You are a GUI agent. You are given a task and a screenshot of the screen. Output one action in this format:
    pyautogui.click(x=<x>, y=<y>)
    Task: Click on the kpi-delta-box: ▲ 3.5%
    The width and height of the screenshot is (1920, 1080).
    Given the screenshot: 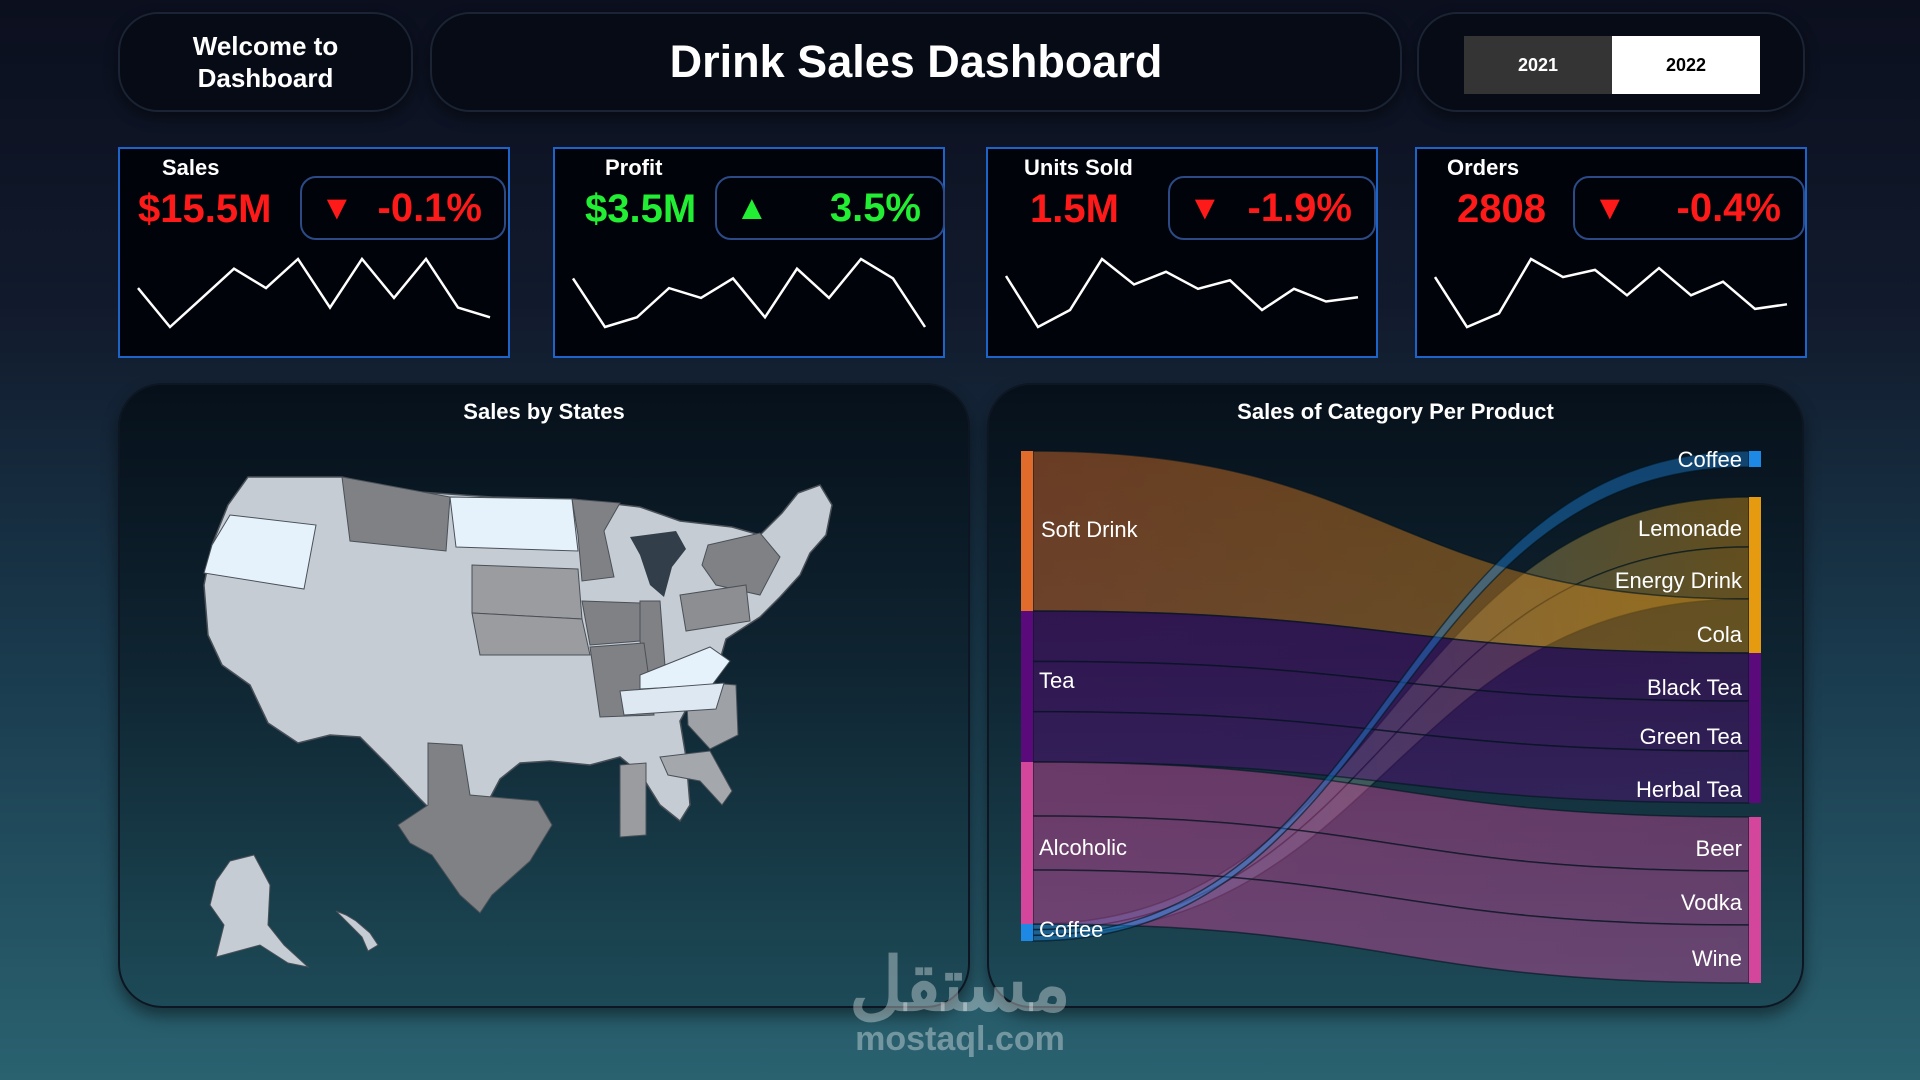 What is the action you would take?
    pyautogui.click(x=830, y=208)
    